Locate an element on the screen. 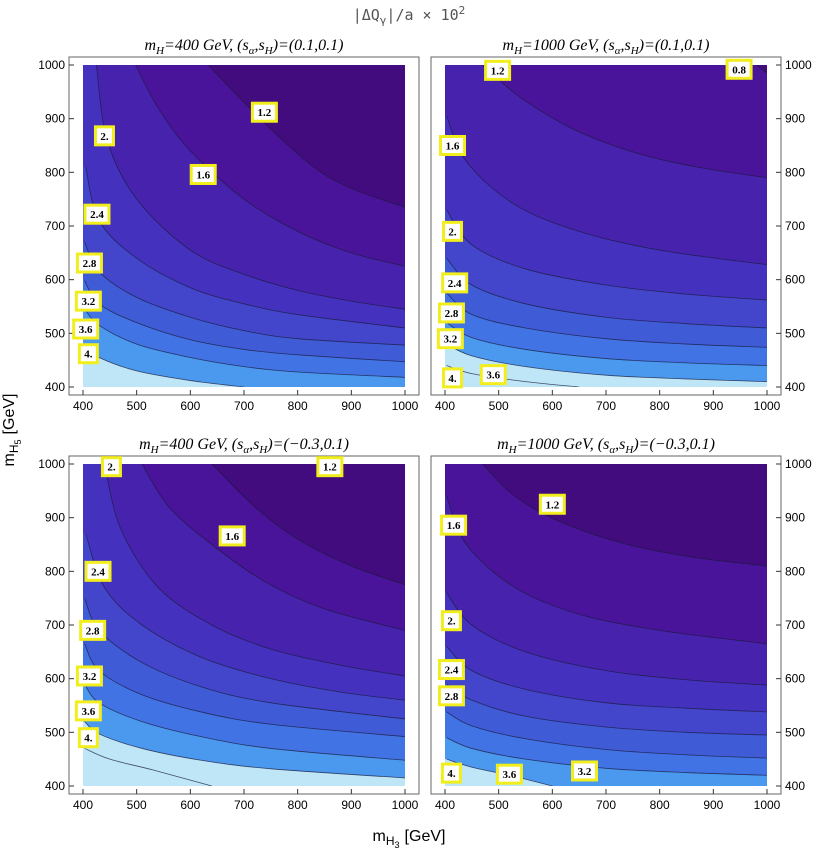 This screenshot has width=818, height=851. svg-text: 0.8 is located at coordinates (739, 70).